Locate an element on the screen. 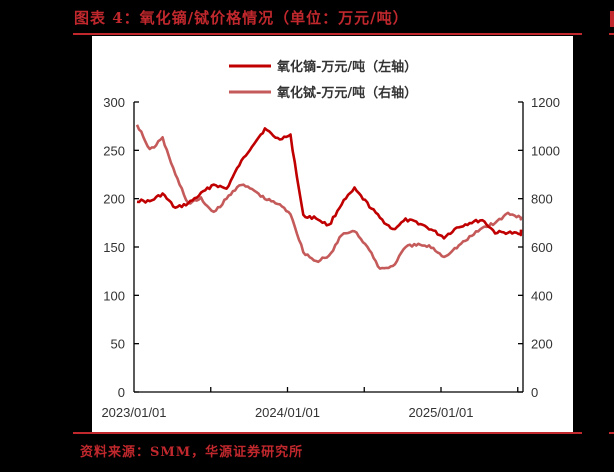 This screenshot has width=614, height=472. y-tick-label-right: 200 is located at coordinates (542, 344).